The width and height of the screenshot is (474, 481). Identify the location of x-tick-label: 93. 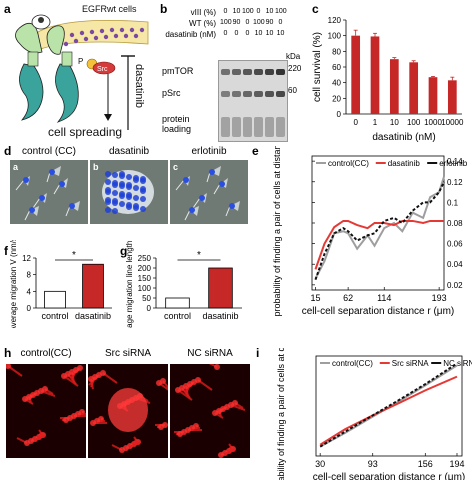
(373, 464).